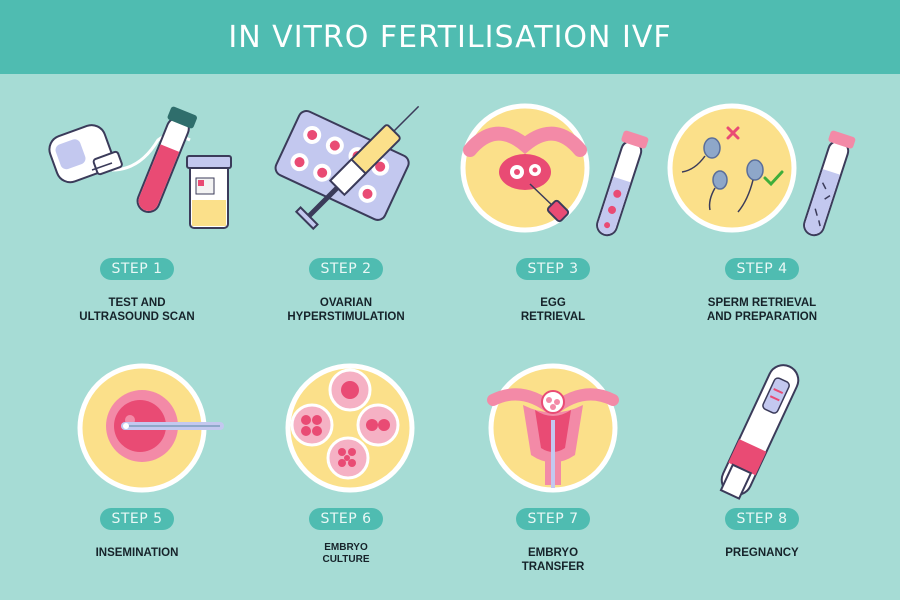  What do you see at coordinates (342, 165) in the screenshot?
I see `pill-blister-icon` at bounding box center [342, 165].